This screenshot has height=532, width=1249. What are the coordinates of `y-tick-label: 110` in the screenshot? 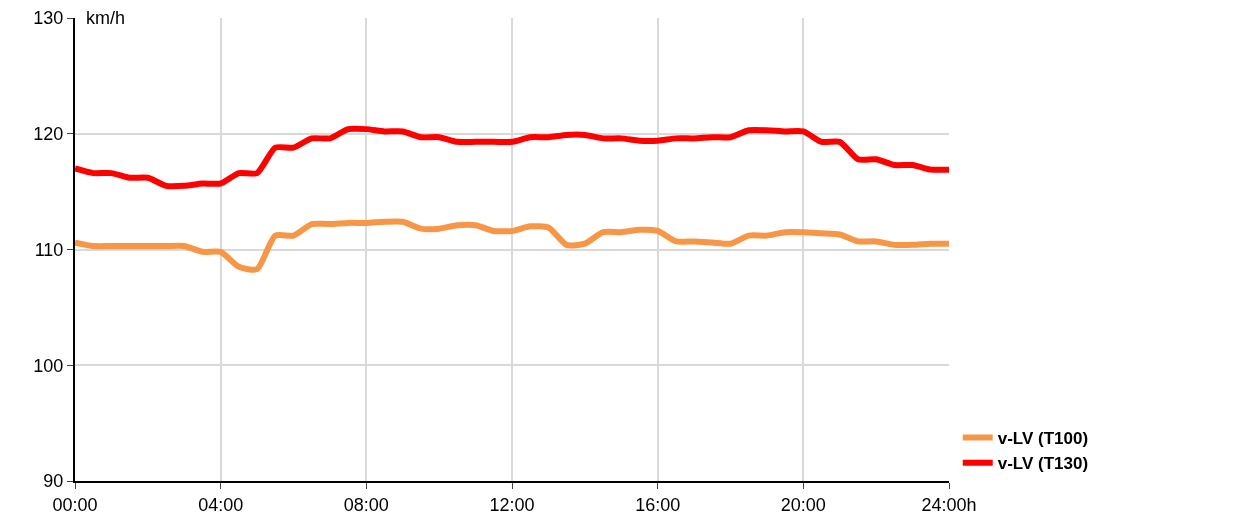 It's located at (49, 249).